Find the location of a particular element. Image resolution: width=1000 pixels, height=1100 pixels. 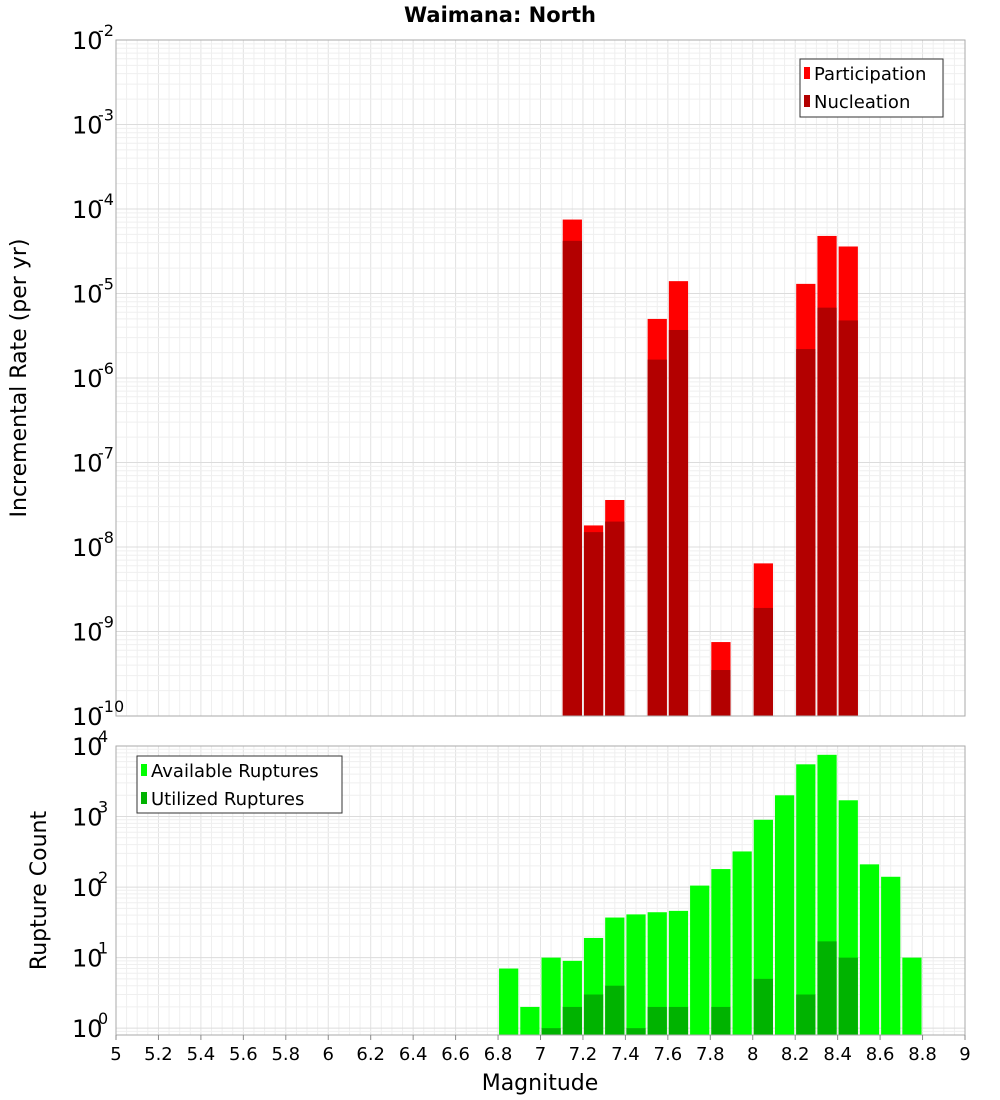

x-tick-label: 6.4 is located at coordinates (413, 1054).